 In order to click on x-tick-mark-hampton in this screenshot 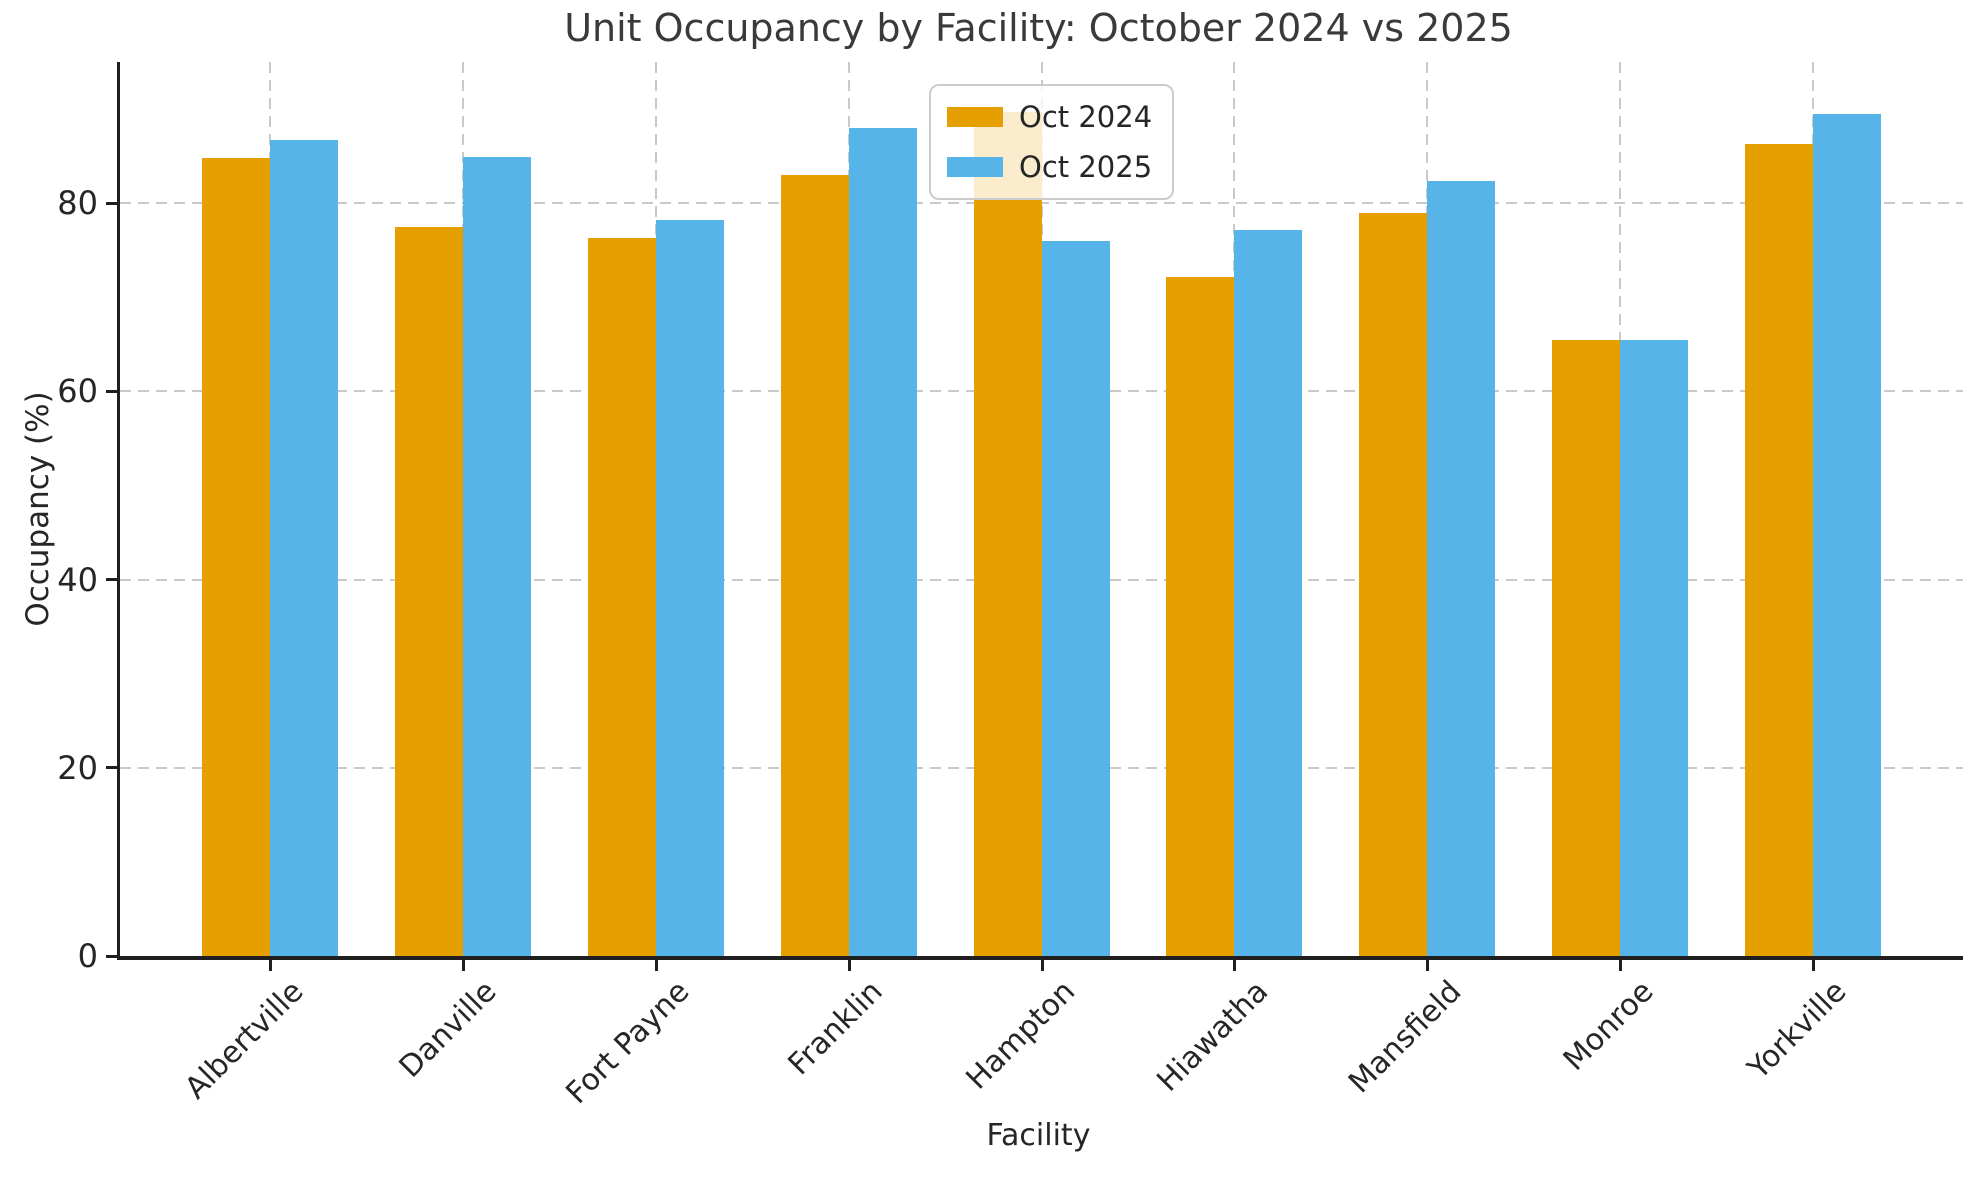, I will do `click(1042, 965)`.